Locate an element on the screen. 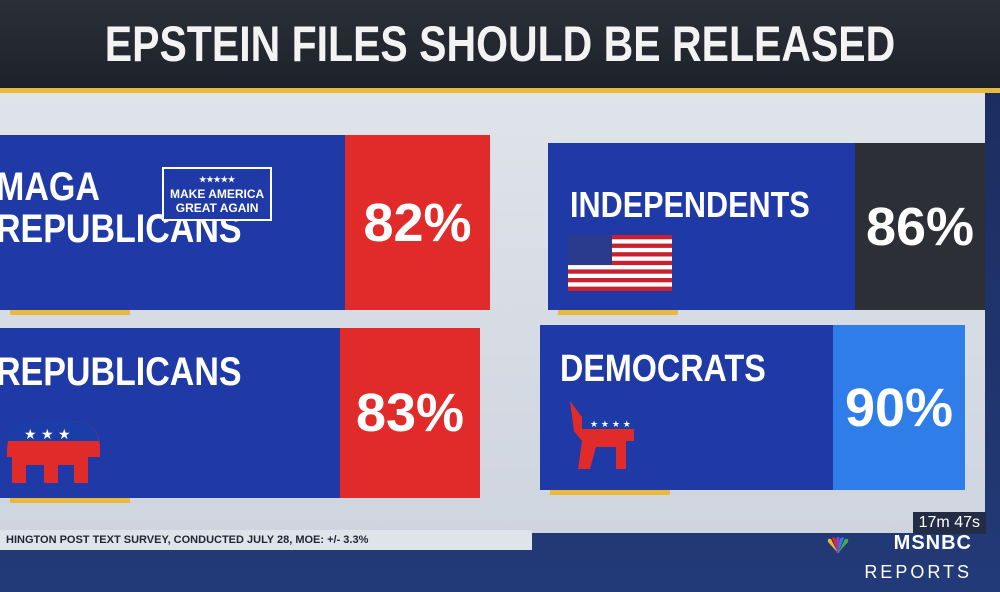 The height and width of the screenshot is (592, 1000). card-republicans: REPUBLICANS ★ ★ ★ 83% is located at coordinates (240, 415).